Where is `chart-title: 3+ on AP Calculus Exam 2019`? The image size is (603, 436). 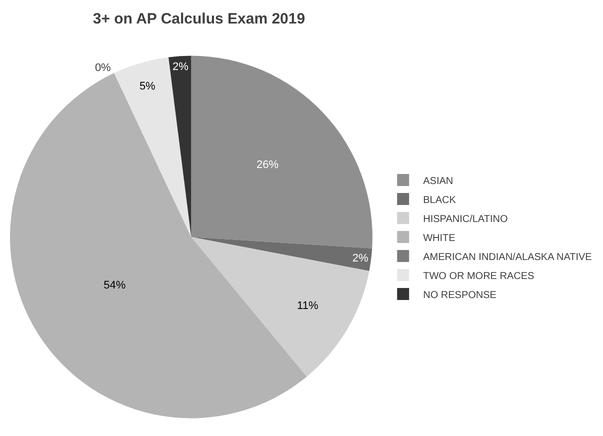
chart-title: 3+ on AP Calculus Exam 2019 is located at coordinates (199, 19).